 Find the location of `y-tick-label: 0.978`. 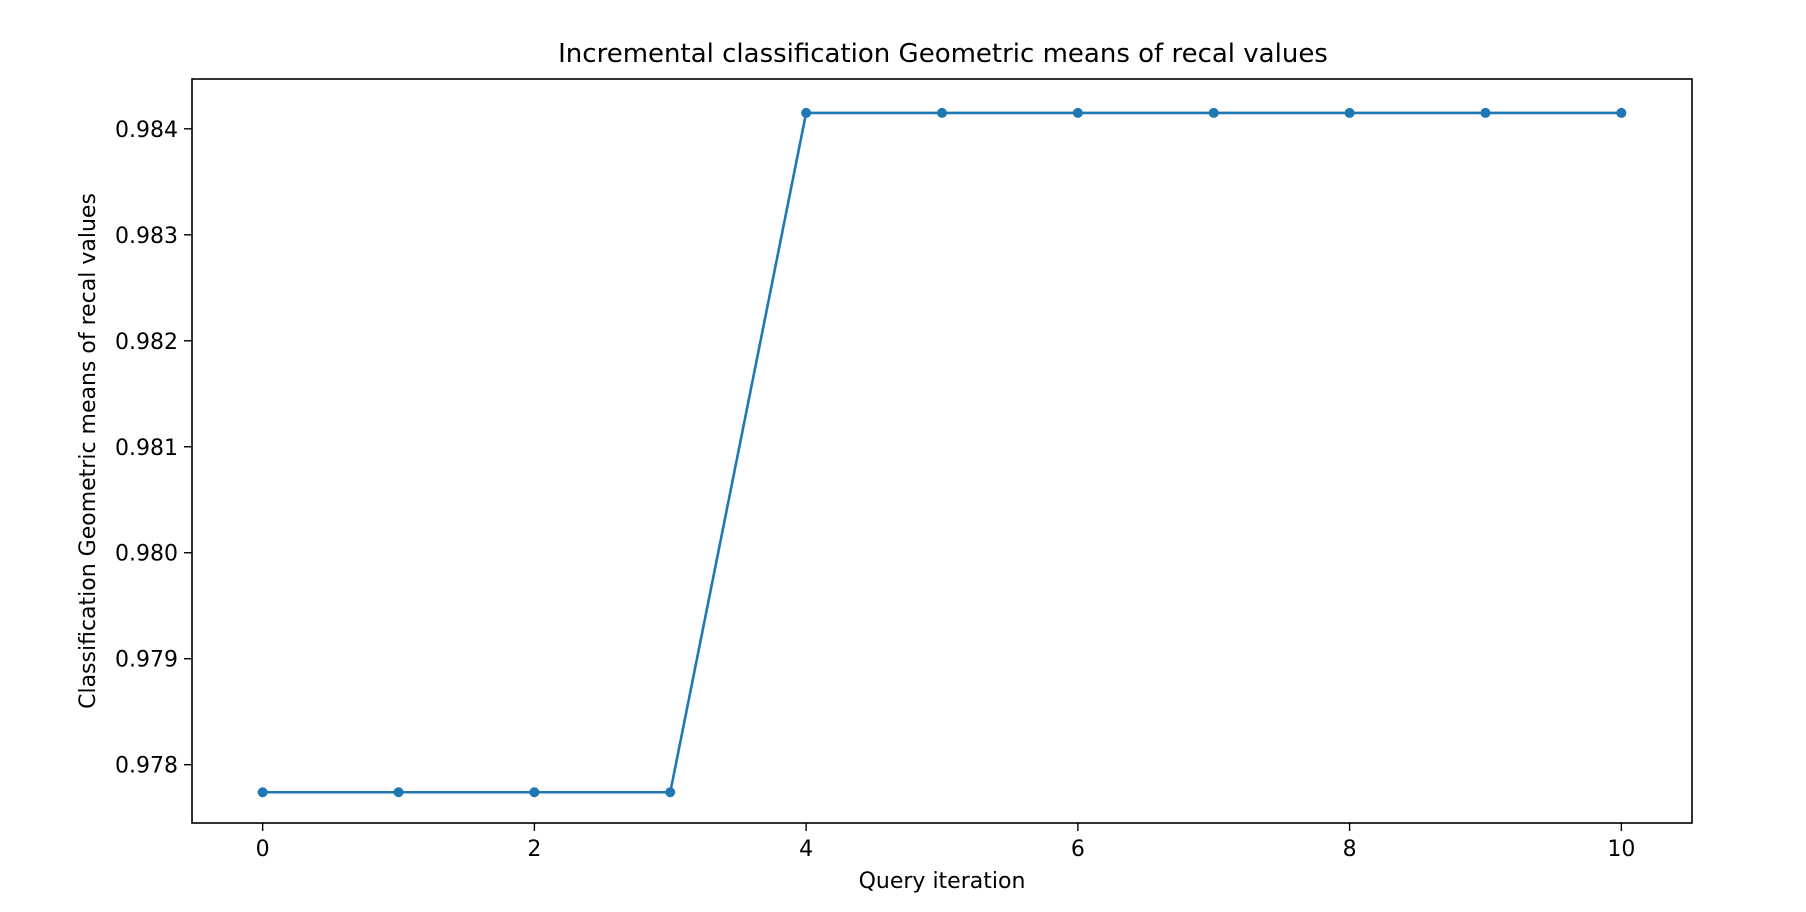

y-tick-label: 0.978 is located at coordinates (146, 766).